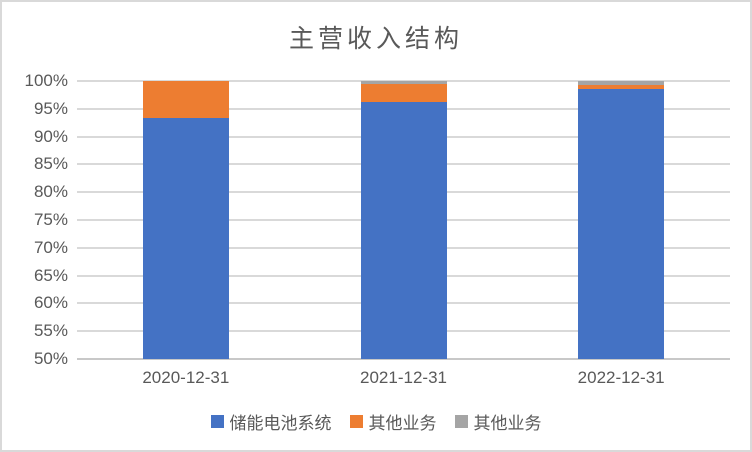 This screenshot has width=752, height=452. What do you see at coordinates (375, 39) in the screenshot?
I see `chart-title: 主营收入结构` at bounding box center [375, 39].